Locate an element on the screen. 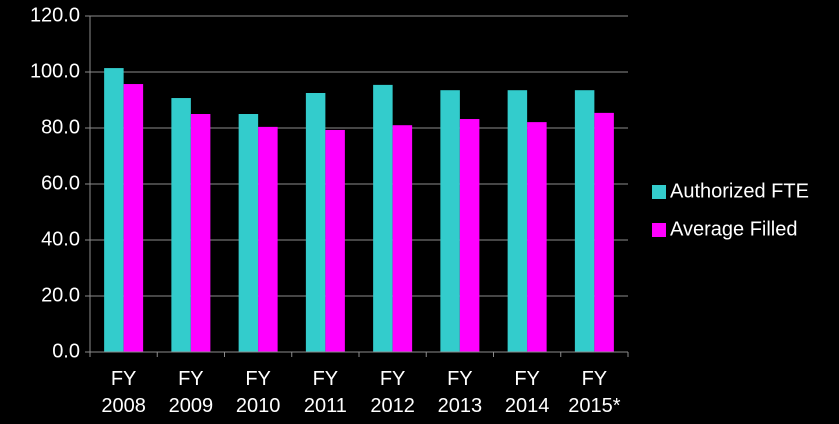  x-tick-label: FY 2009 is located at coordinates (191, 392).